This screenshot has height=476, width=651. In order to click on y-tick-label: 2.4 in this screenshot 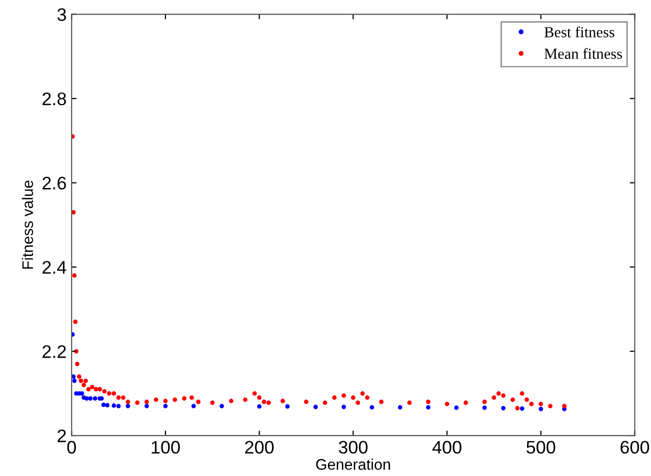, I will do `click(54, 267)`.